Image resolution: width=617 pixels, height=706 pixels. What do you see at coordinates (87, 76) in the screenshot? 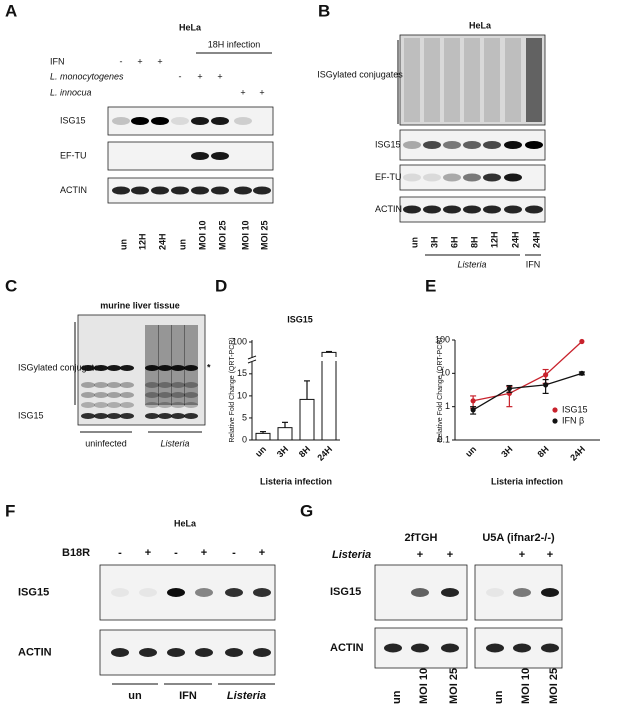
I see `label: L. monocytogenes` at bounding box center [87, 76].